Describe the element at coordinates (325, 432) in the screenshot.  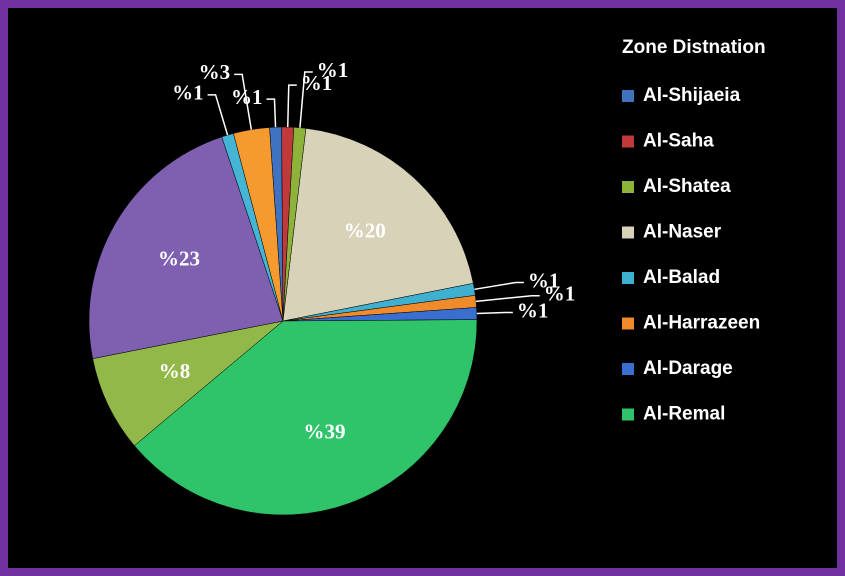
I see `value-label: %39` at that location.